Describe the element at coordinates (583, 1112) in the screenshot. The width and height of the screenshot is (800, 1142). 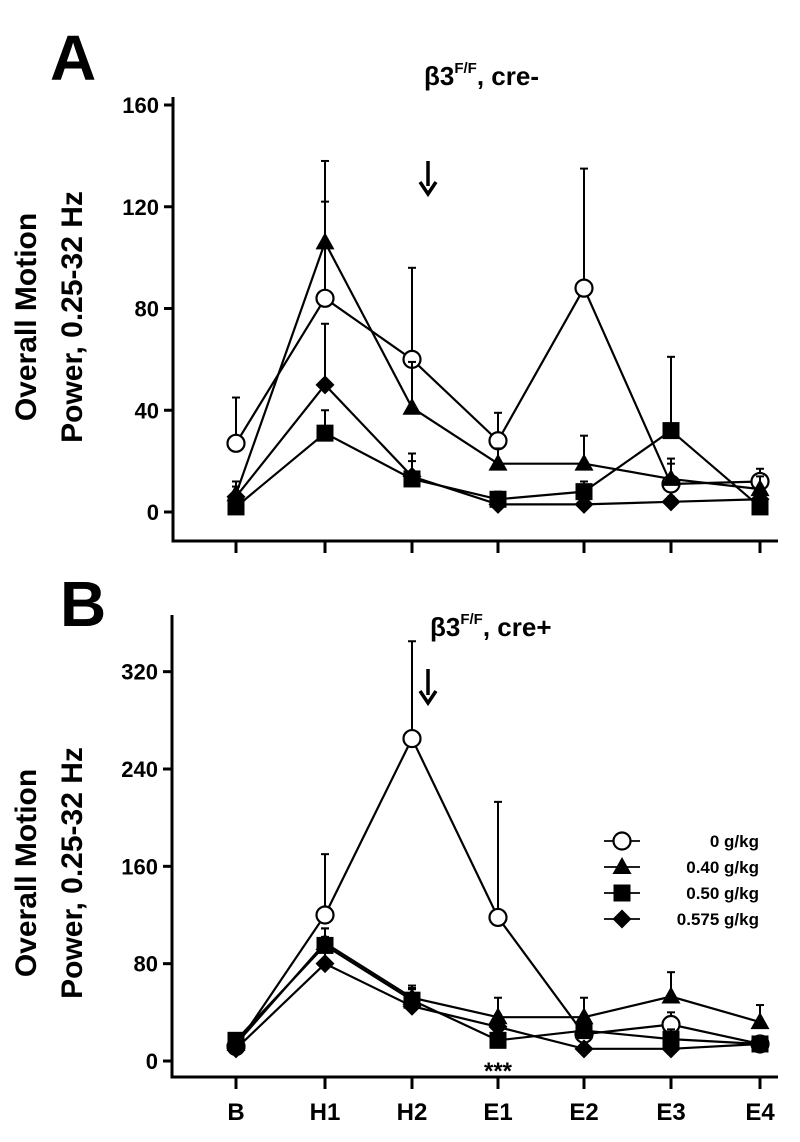
I see `x-tick-label: E2` at that location.